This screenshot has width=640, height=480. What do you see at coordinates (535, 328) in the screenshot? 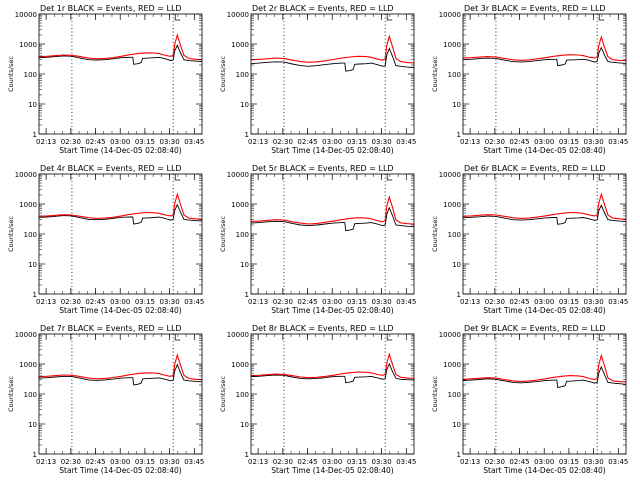
I see `panel-title: Det 9r BLACK = Events, RED = LLD` at bounding box center [535, 328].